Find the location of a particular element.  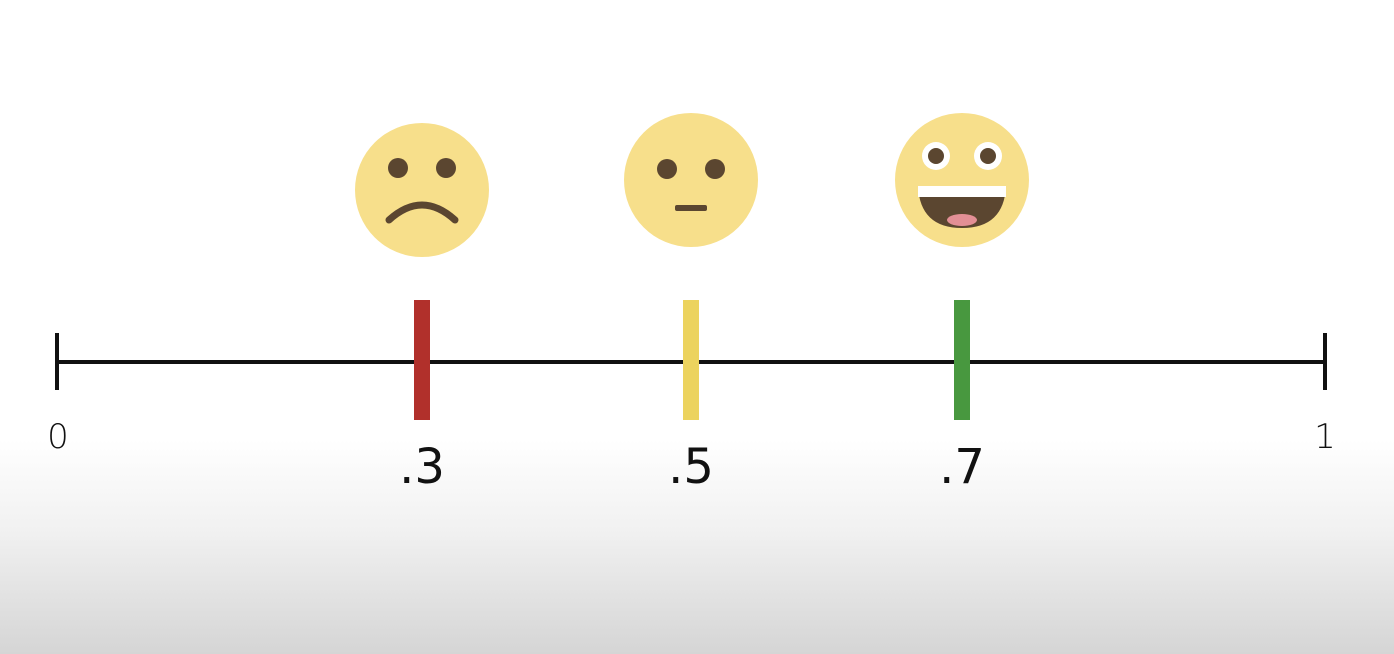

marker-label-2: .5 is located at coordinates (691, 467).